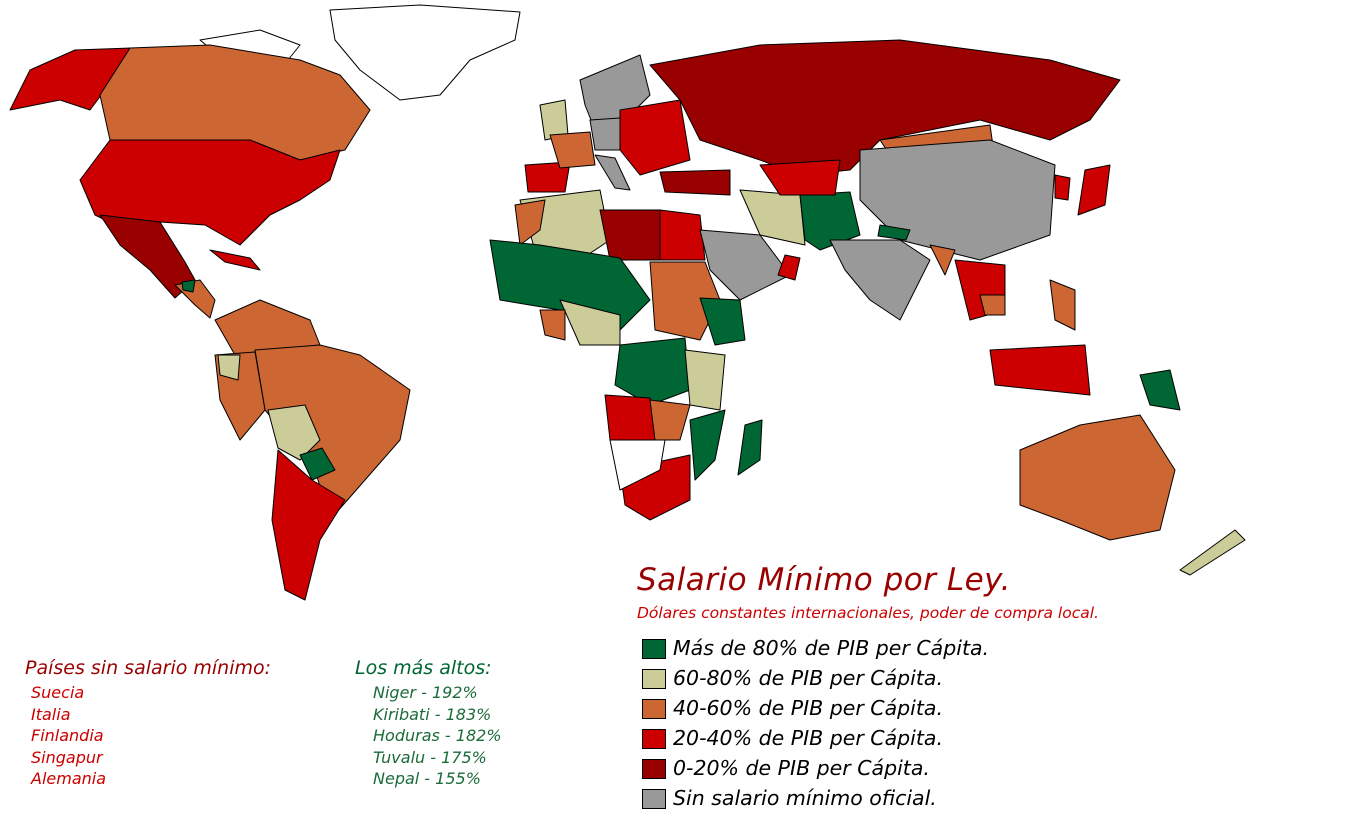 This screenshot has height=816, width=1357. What do you see at coordinates (630, 235) in the screenshot?
I see `region-libya` at bounding box center [630, 235].